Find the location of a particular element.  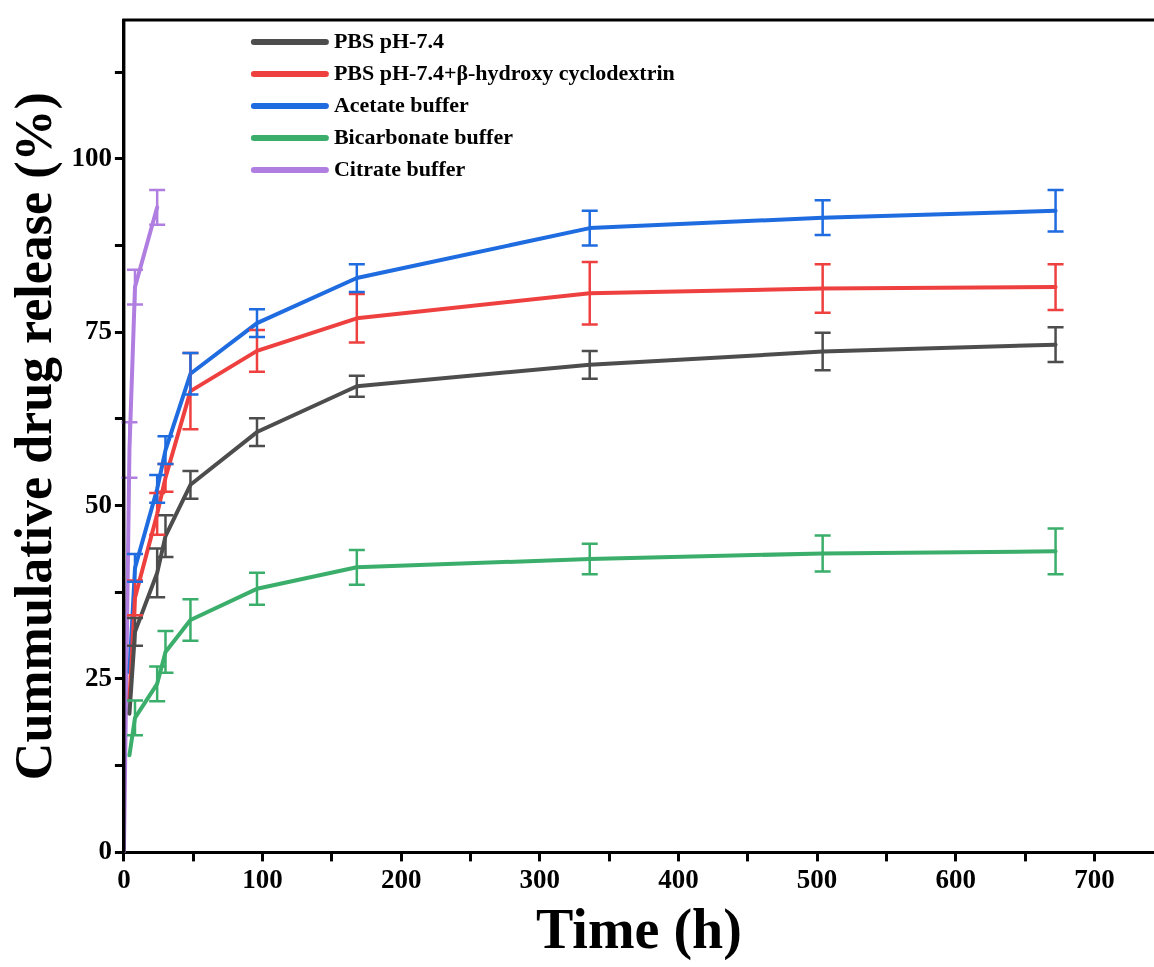

y-axis-title: Cummulative drug release (%) is located at coordinates (33, 436).